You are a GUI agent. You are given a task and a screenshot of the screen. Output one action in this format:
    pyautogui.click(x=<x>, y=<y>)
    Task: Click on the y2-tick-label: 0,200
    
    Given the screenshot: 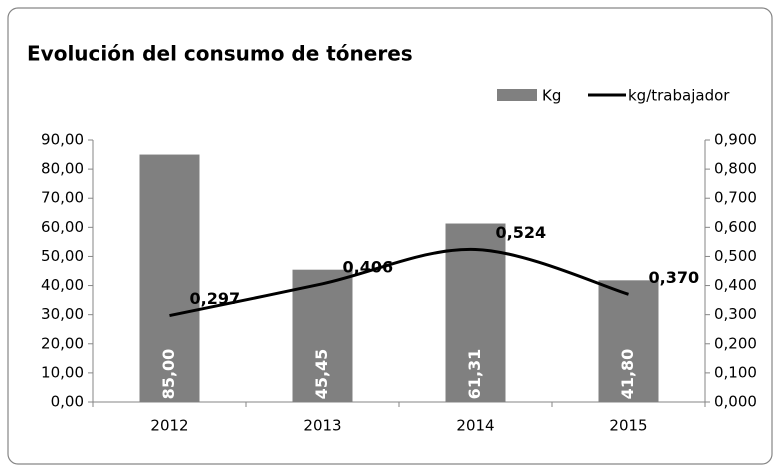 What is the action you would take?
    pyautogui.click(x=735, y=343)
    